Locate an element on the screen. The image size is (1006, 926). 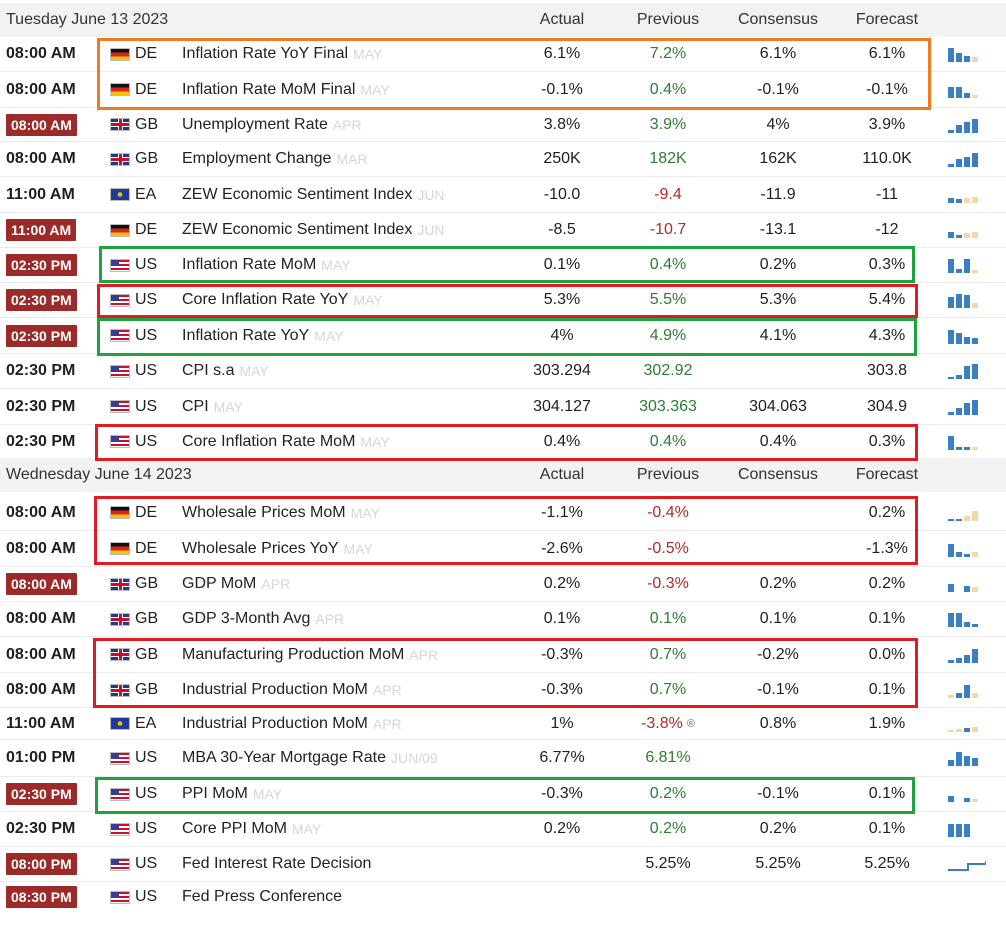
event-name-cell: Inflation Rate YoY MAY is located at coordinates (352, 335).